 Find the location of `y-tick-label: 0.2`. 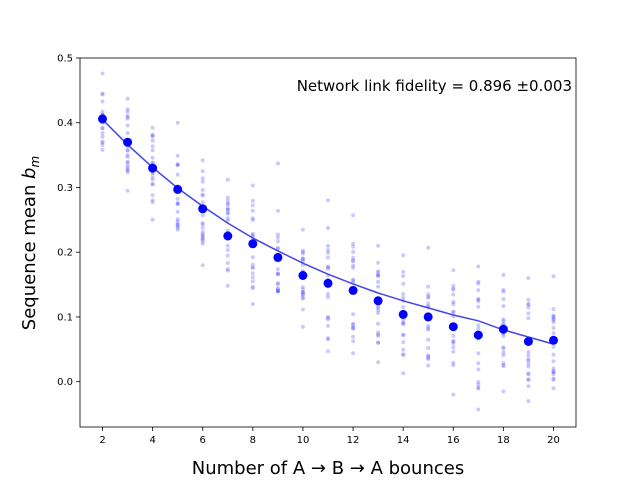

y-tick-label: 0.2 is located at coordinates (65, 253).